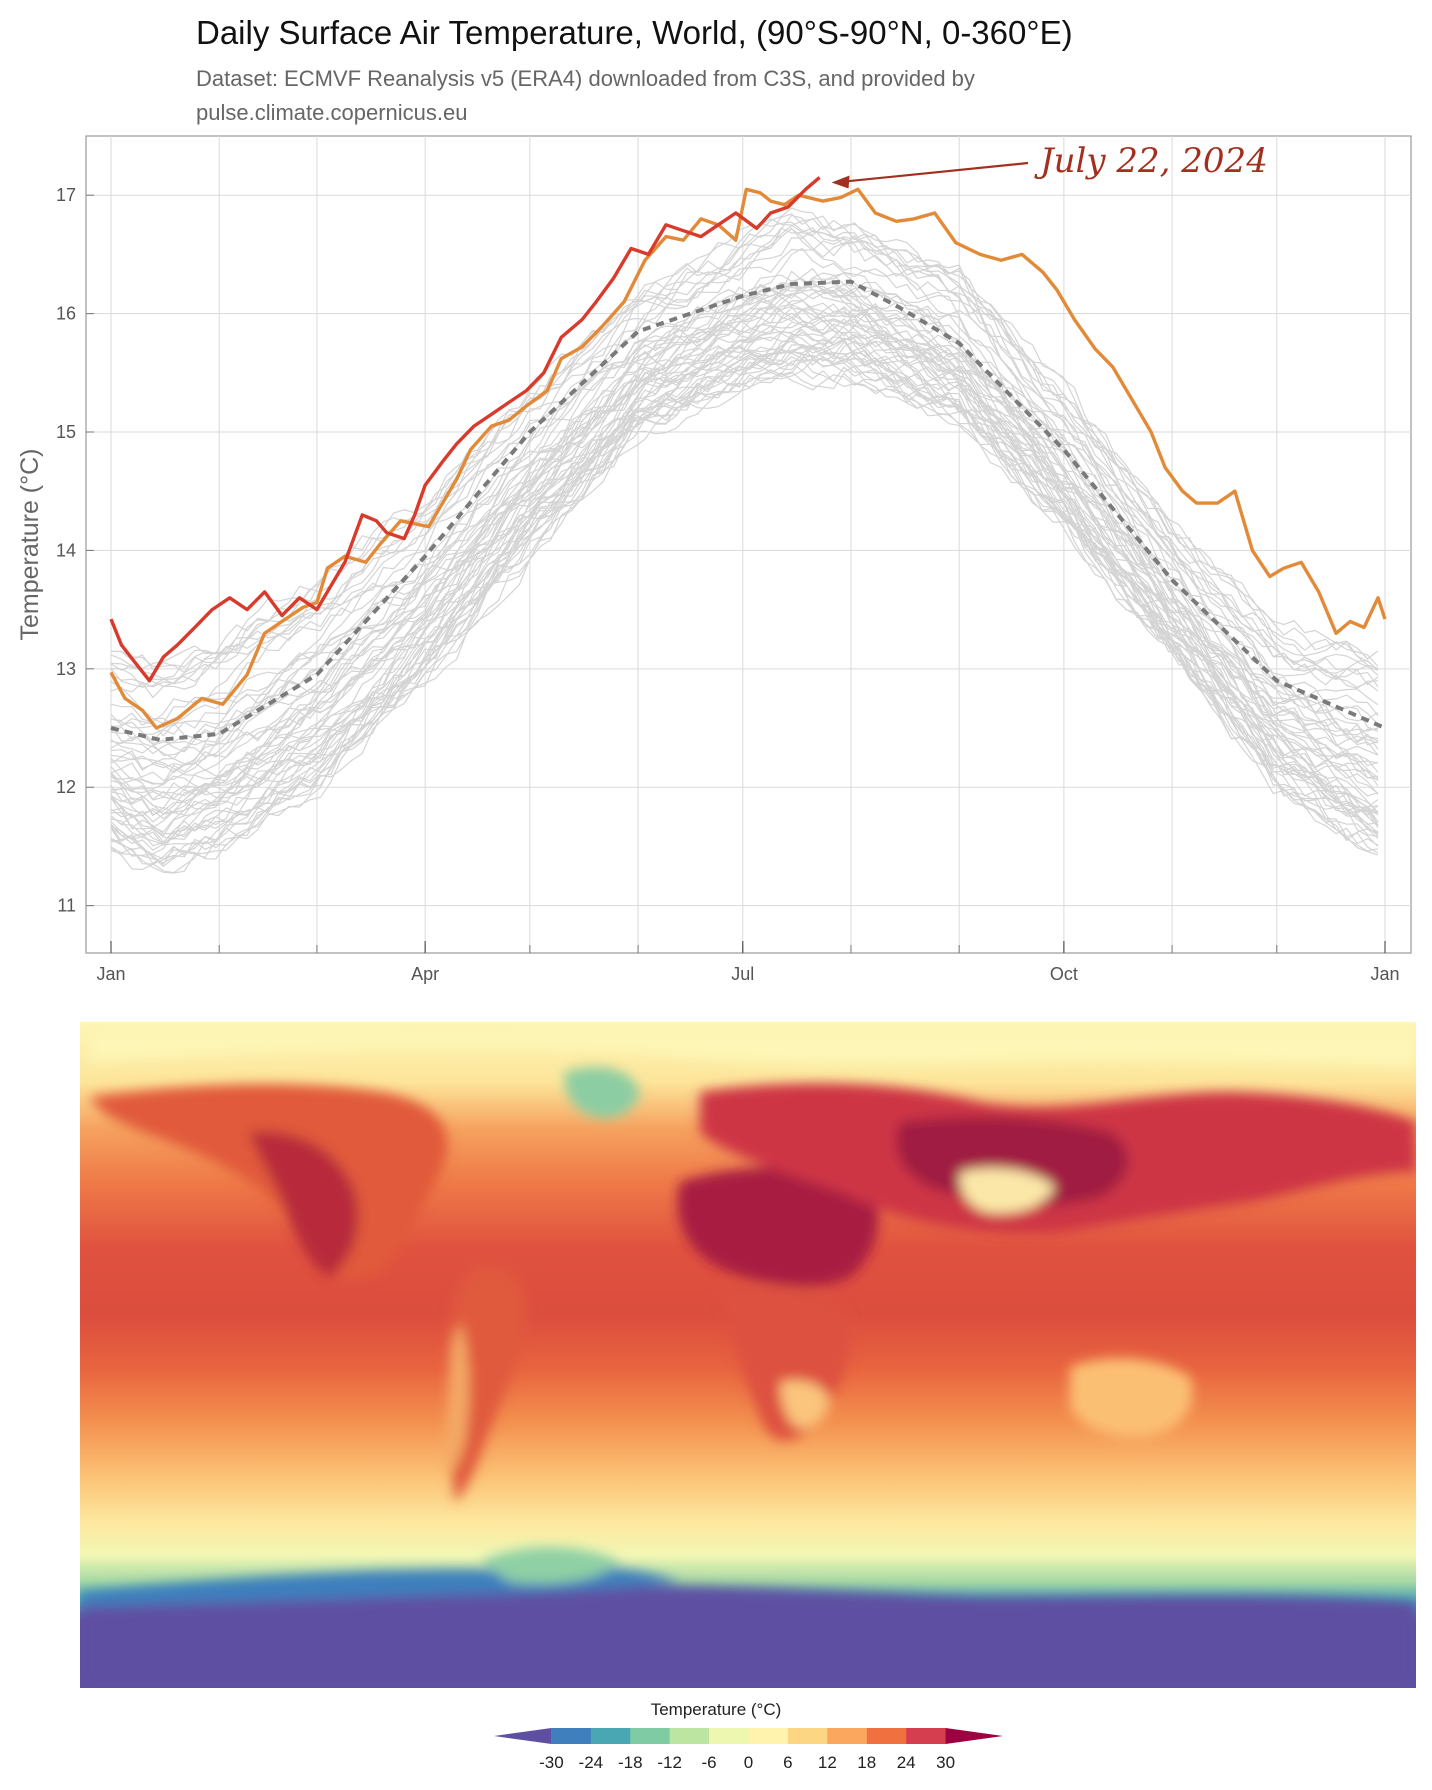 This screenshot has width=1432, height=1790. Describe the element at coordinates (66, 550) in the screenshot. I see `y-tick-label: 14` at that location.